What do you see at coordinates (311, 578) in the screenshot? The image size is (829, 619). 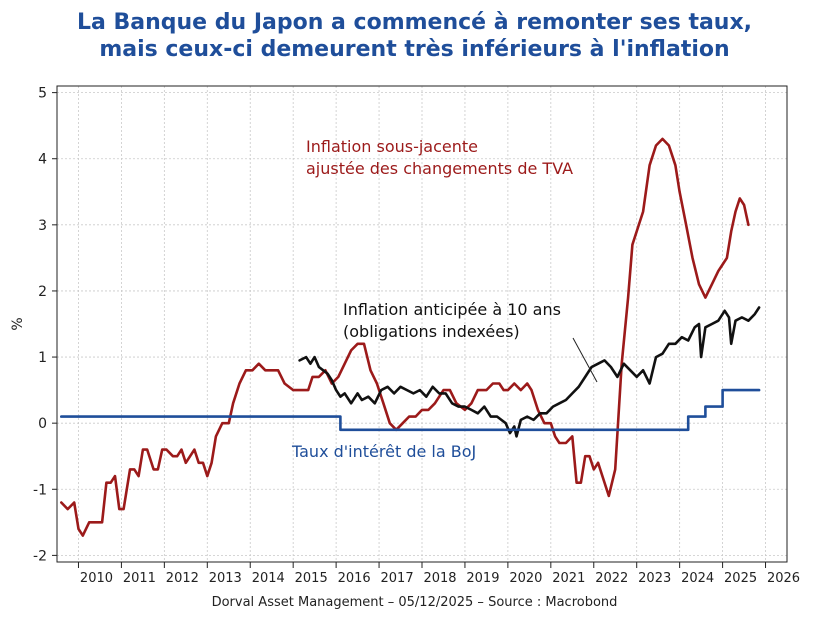 I see `x-tick-label: 2015` at bounding box center [311, 578].